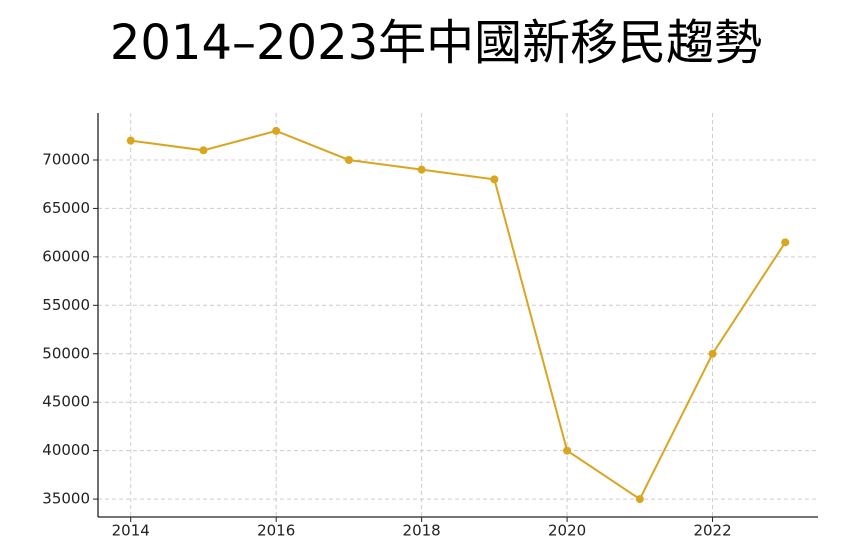  Describe the element at coordinates (66, 353) in the screenshot. I see `y-tick-label: 50000` at that location.